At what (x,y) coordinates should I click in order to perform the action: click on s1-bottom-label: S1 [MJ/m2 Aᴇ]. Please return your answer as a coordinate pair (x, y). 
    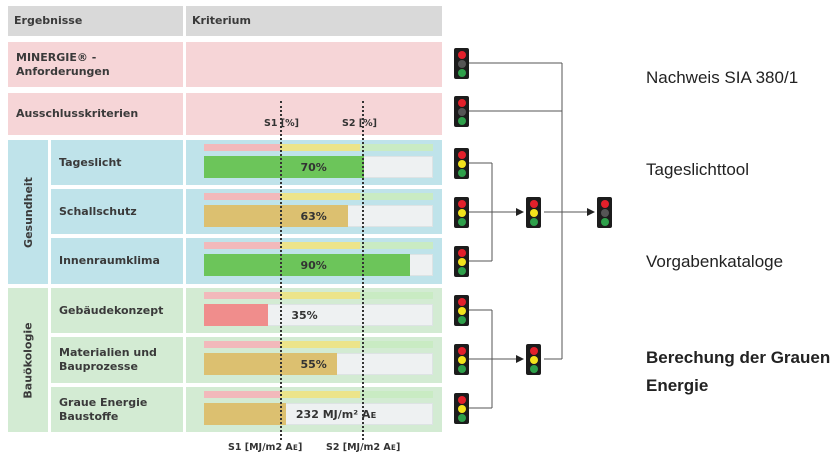
    Looking at the image, I should click on (265, 447).